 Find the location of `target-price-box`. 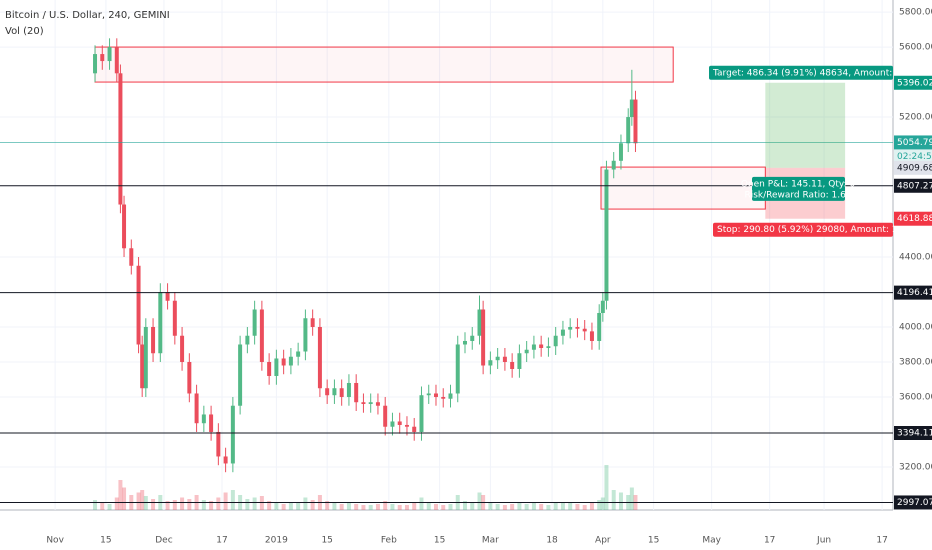

target-price-box is located at coordinates (913, 82).